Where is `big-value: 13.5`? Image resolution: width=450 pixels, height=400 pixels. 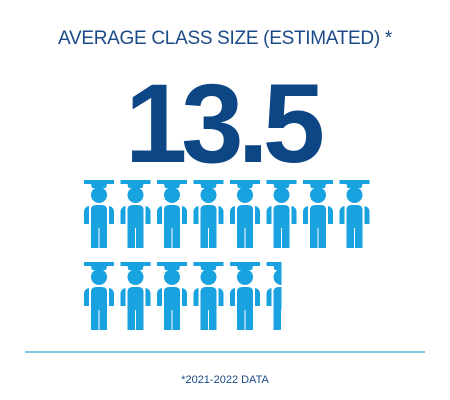 big-value: 13.5 is located at coordinates (224, 123).